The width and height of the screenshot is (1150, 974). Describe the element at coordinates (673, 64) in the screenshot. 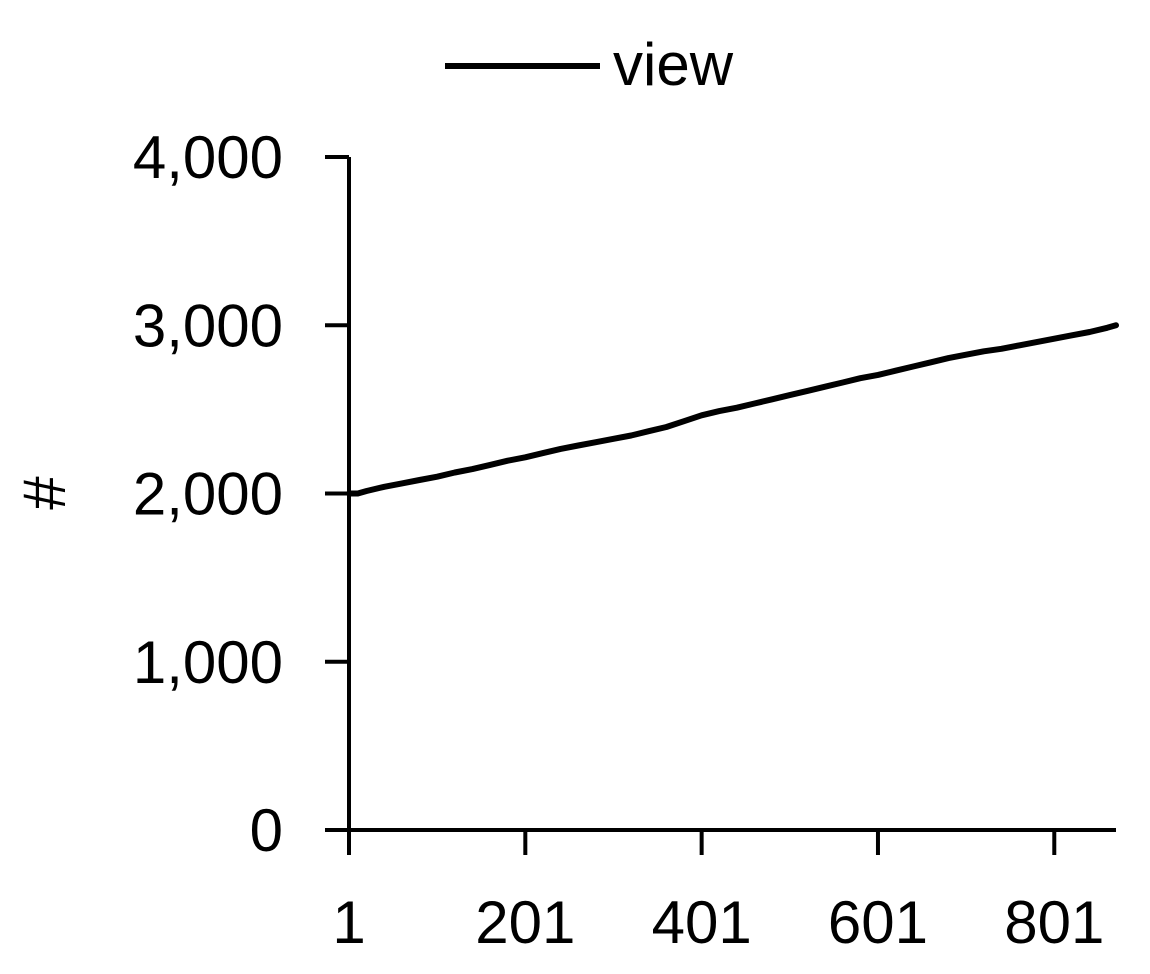

I see `legend-label-view: view` at that location.